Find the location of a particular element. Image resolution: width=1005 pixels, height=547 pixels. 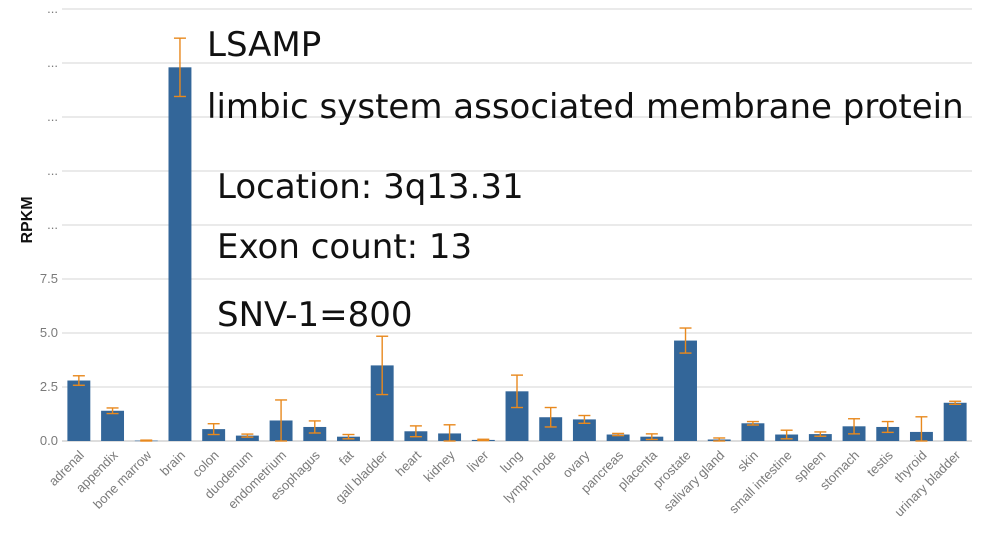

y-tick-label: 7.5 is located at coordinates (49, 278).